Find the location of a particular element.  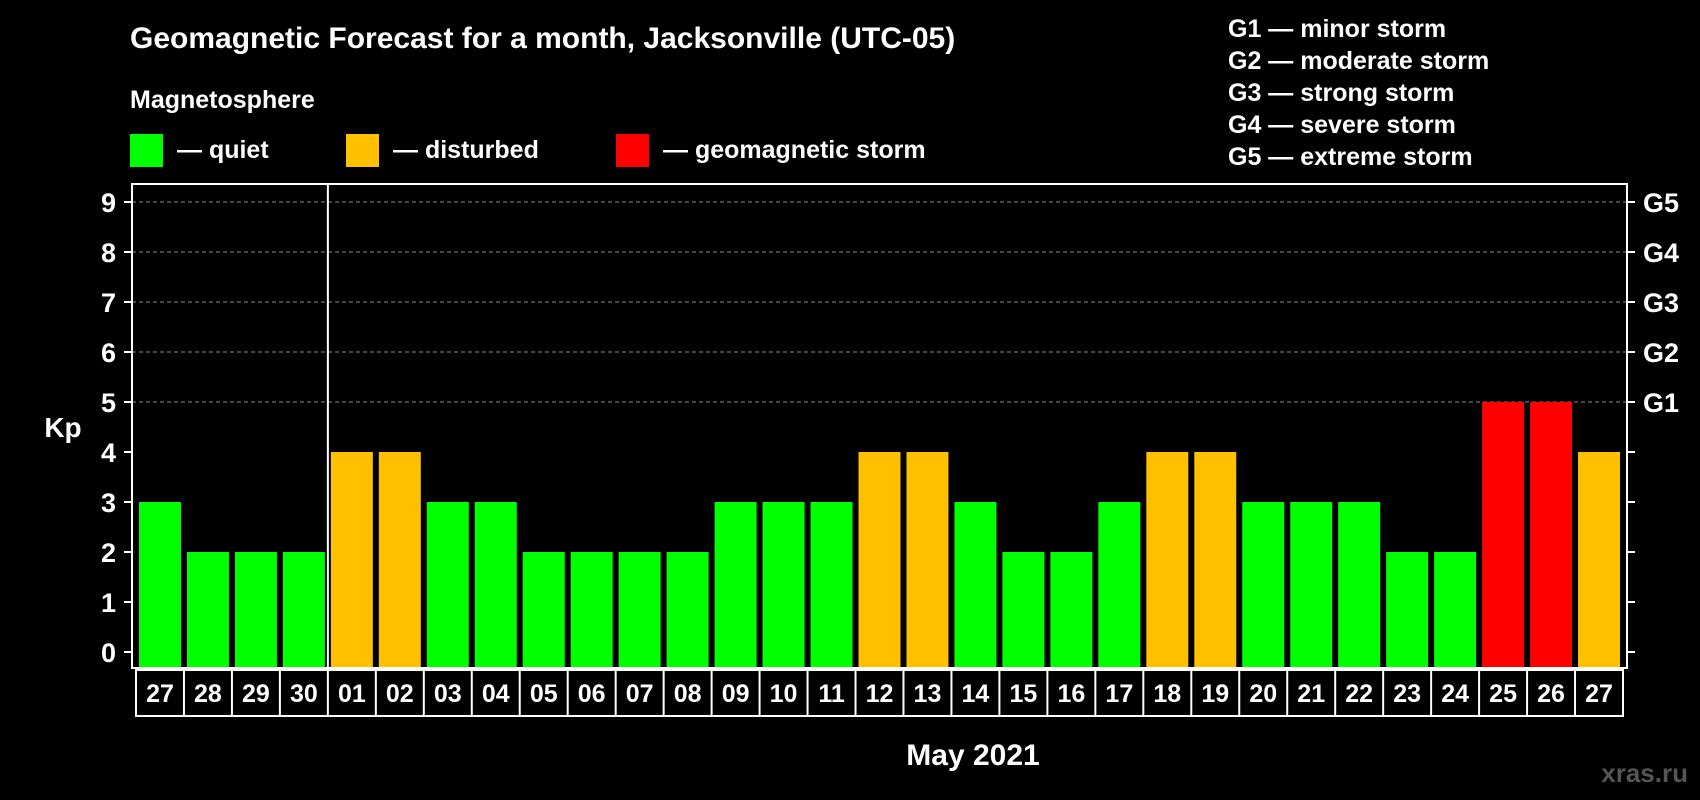

g-scale-label: G4 is located at coordinates (1661, 253).